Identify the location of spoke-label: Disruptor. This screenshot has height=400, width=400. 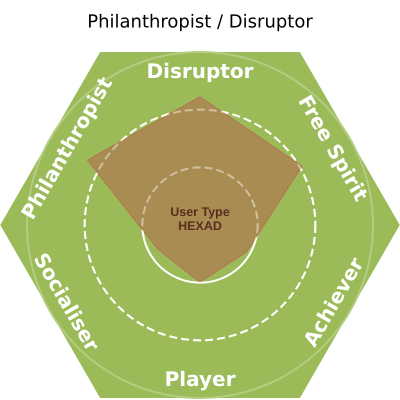
(200, 71).